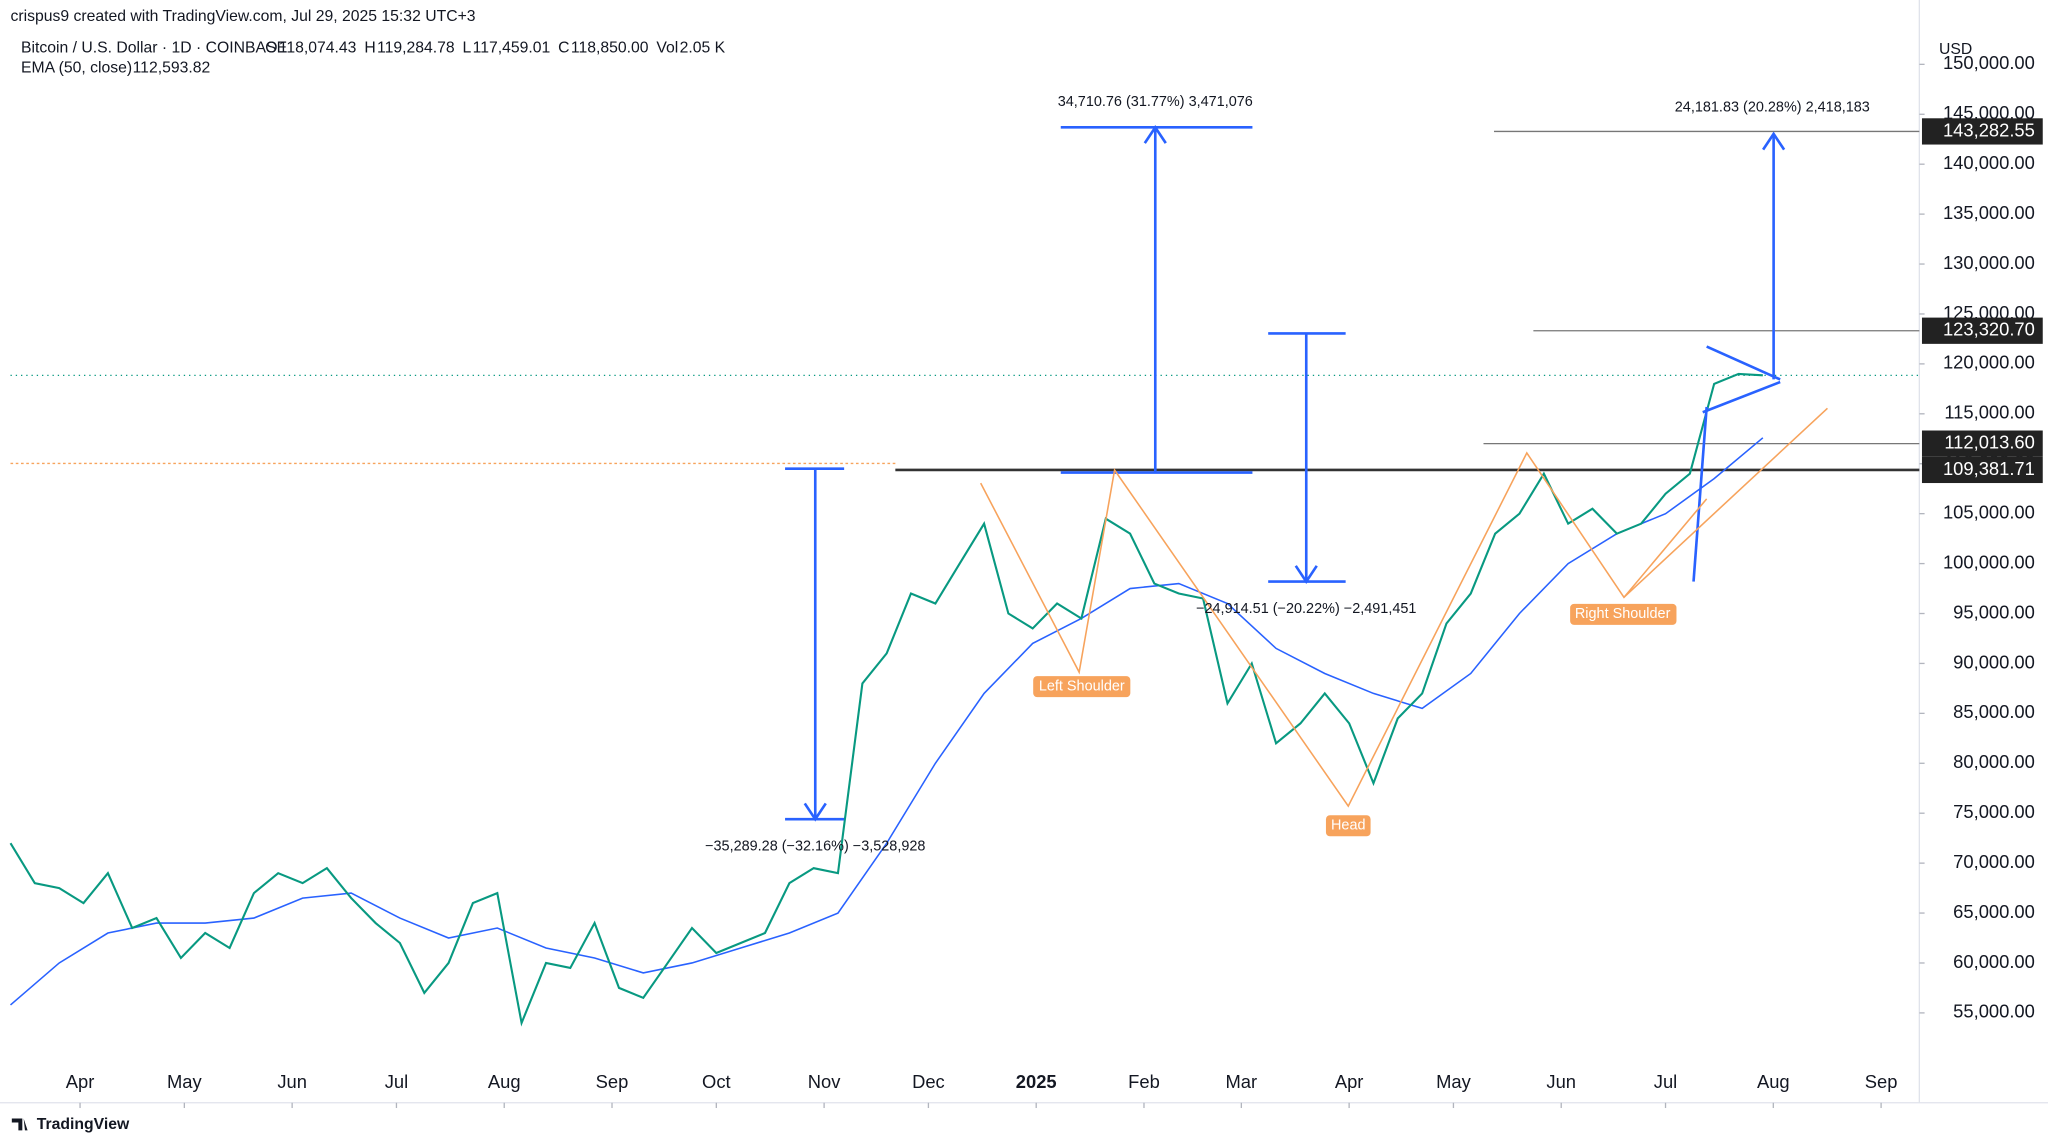  What do you see at coordinates (1994, 711) in the screenshot?
I see `y-tick-label: 85,000.00` at bounding box center [1994, 711].